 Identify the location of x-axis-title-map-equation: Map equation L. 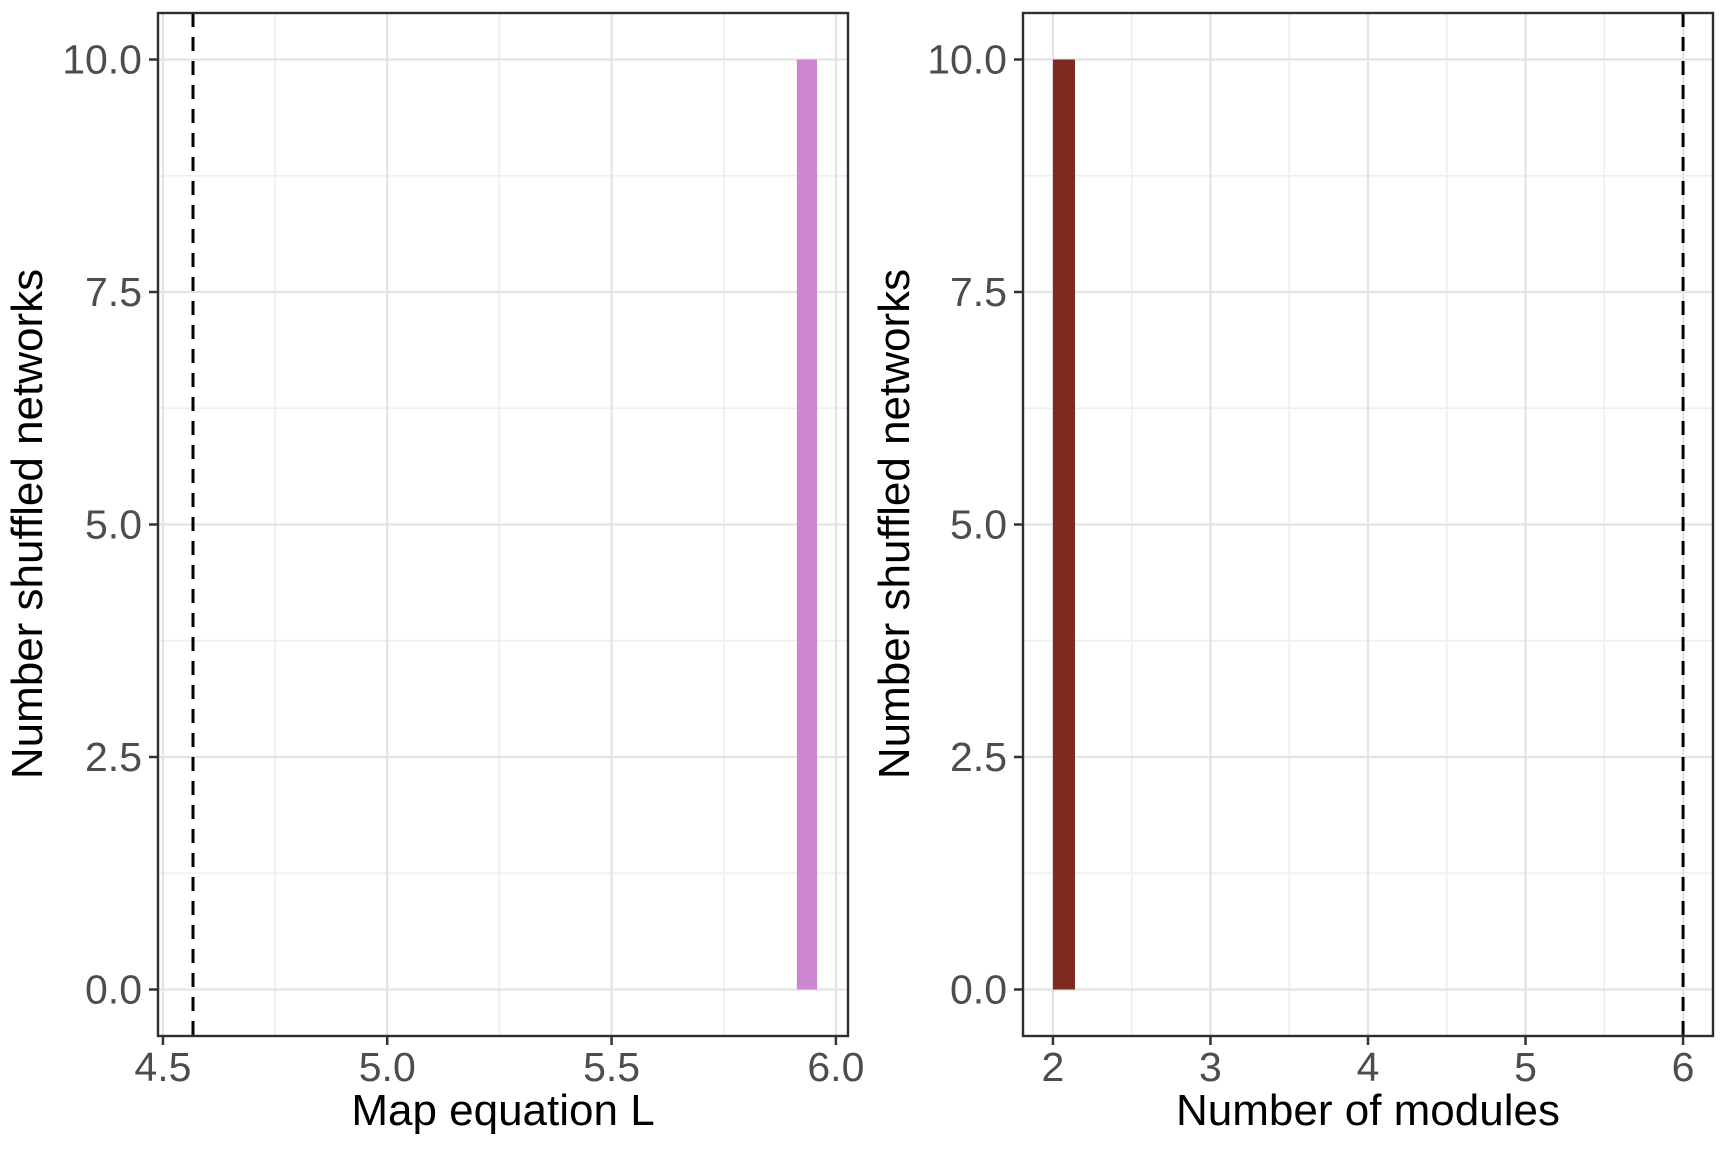
(503, 1110).